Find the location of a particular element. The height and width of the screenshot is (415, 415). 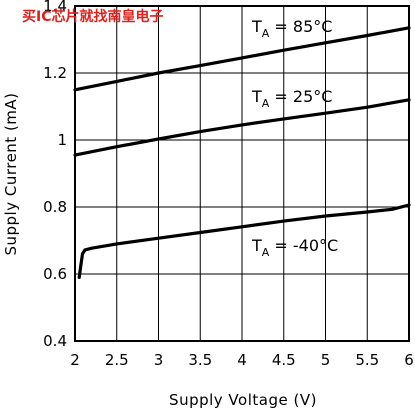

x-tick-label: 3.5 is located at coordinates (200, 360).